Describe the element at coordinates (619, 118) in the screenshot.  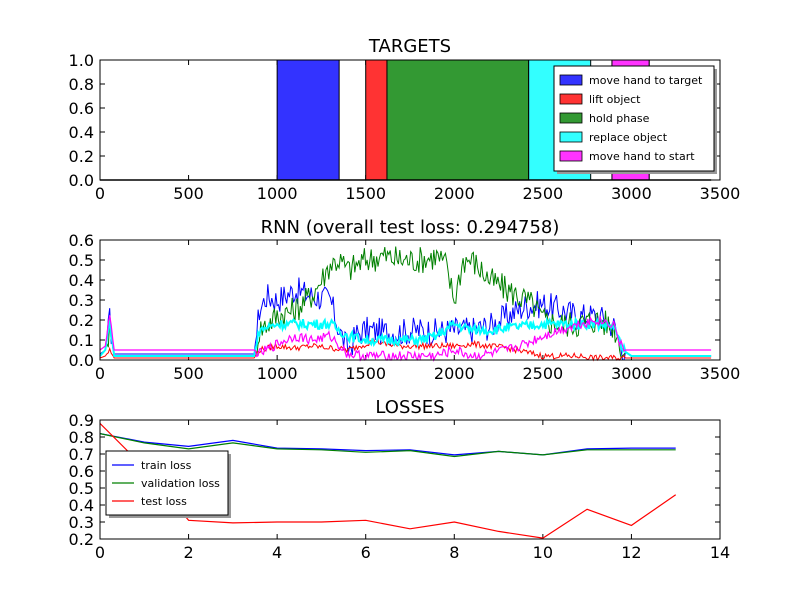
I see `legend-label: hold phase` at that location.